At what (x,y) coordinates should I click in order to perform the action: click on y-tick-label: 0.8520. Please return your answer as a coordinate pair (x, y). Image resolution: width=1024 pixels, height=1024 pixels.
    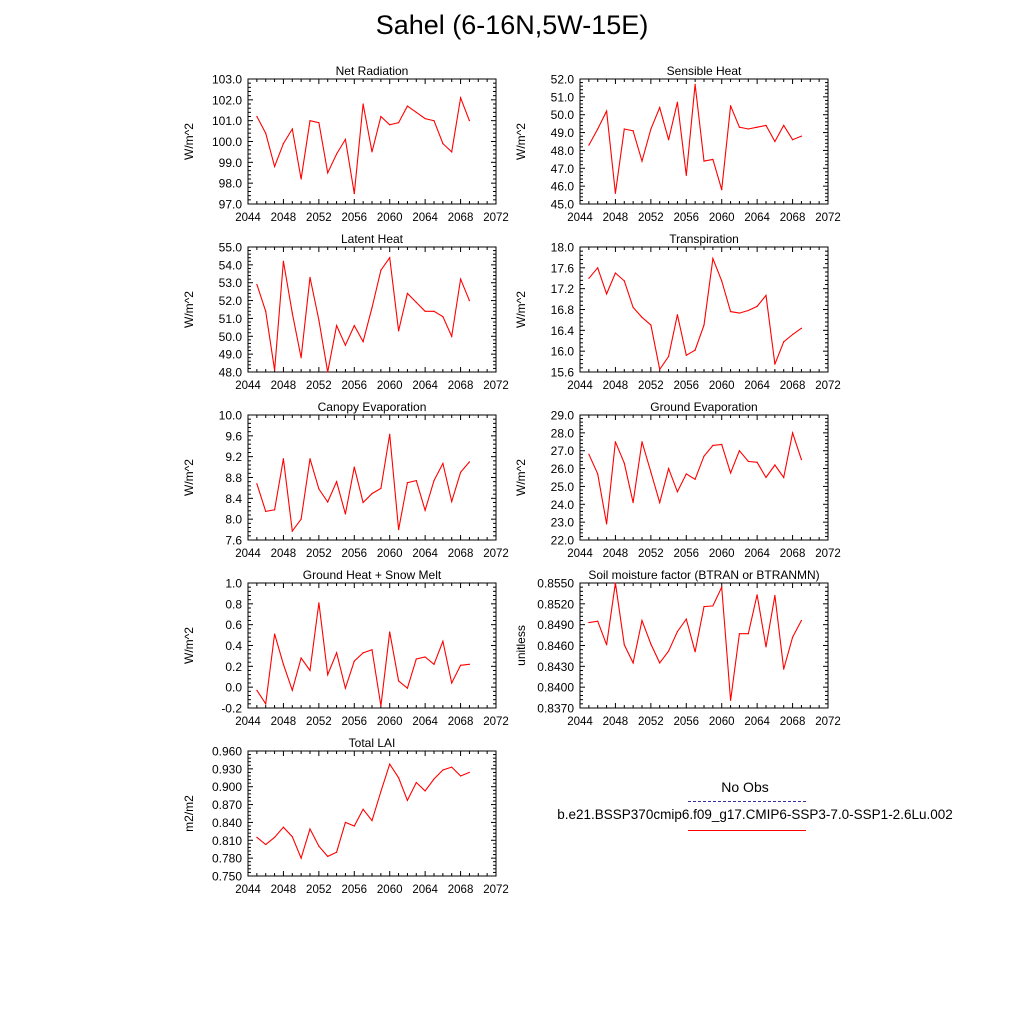
    Looking at the image, I should click on (555, 604).